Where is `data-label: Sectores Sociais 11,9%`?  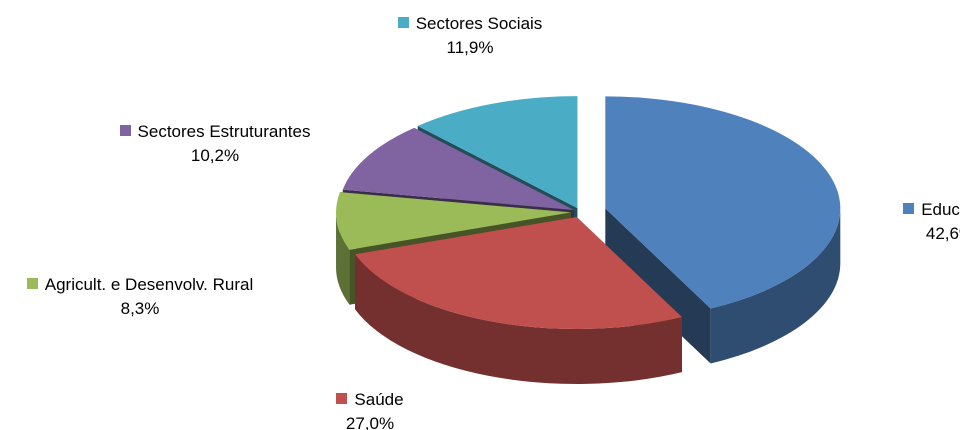
data-label: Sectores Sociais 11,9% is located at coordinates (470, 36).